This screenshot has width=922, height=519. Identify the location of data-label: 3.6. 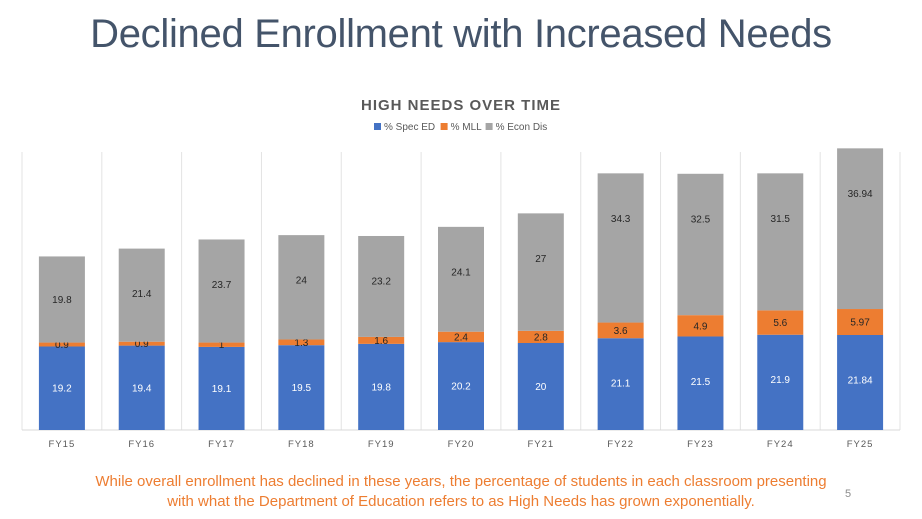
(621, 331).